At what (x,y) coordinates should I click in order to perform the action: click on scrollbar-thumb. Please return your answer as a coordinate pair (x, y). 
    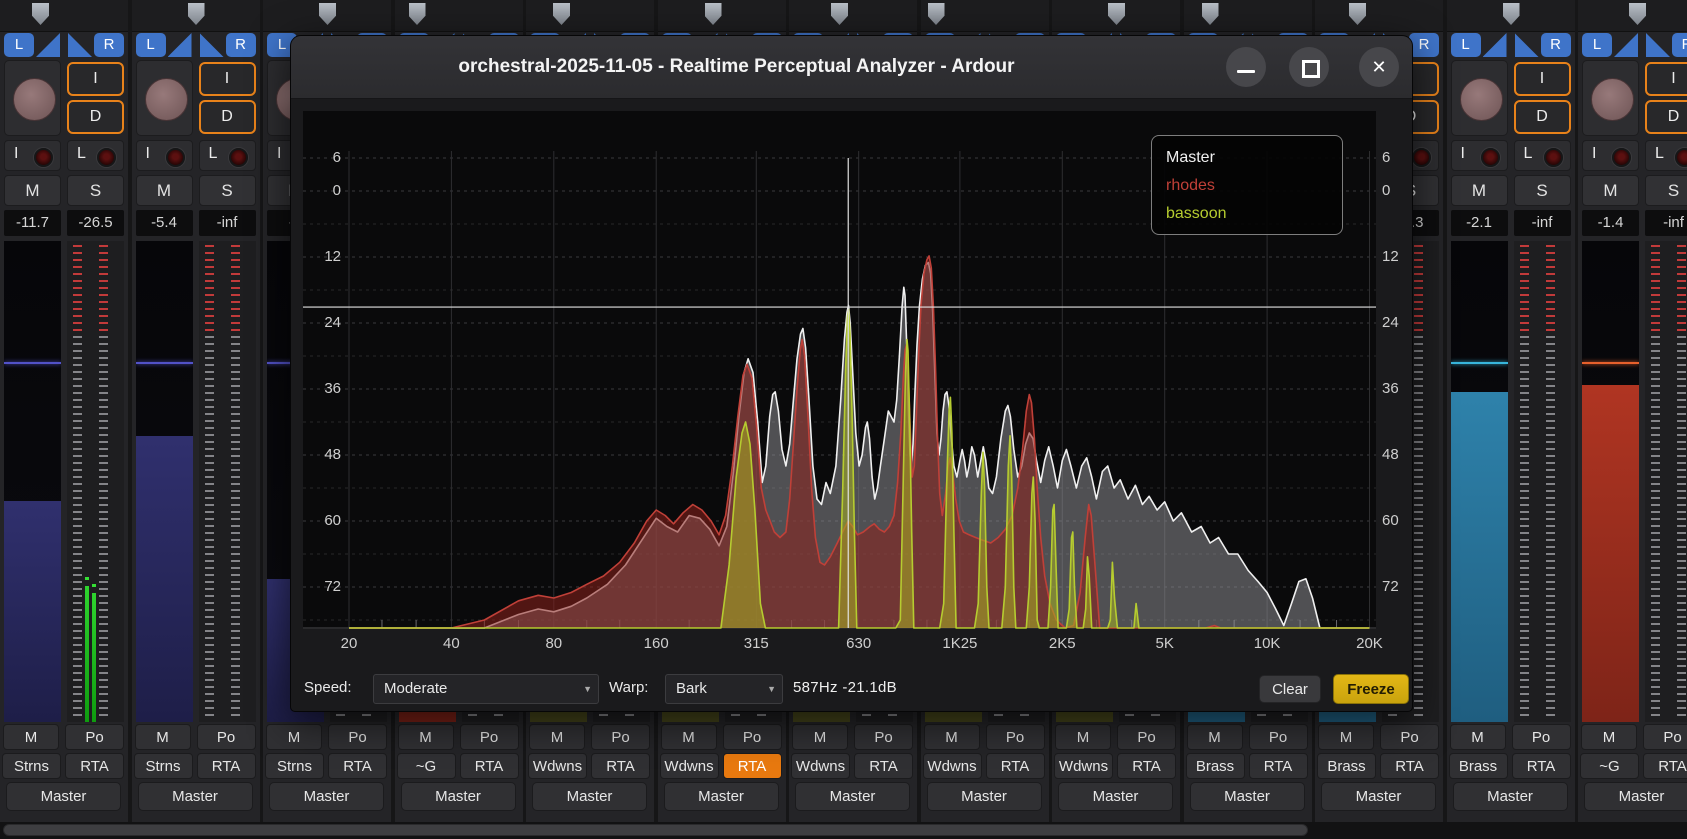
    Looking at the image, I should click on (655, 830).